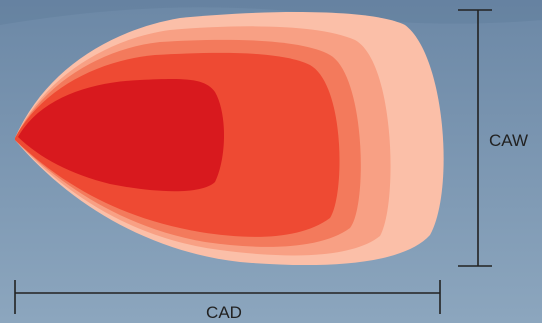 This screenshot has width=542, height=323. What do you see at coordinates (227, 301) in the screenshot?
I see `depth-dimension: CAD` at bounding box center [227, 301].